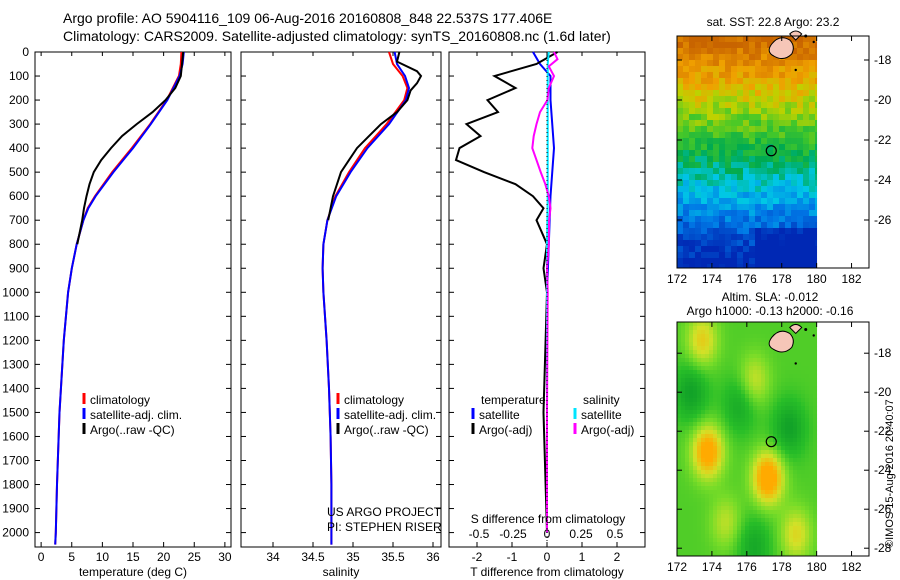 The image size is (900, 580). What do you see at coordinates (273, 557) in the screenshot?
I see `salinity-xtick-label: 34` at bounding box center [273, 557].